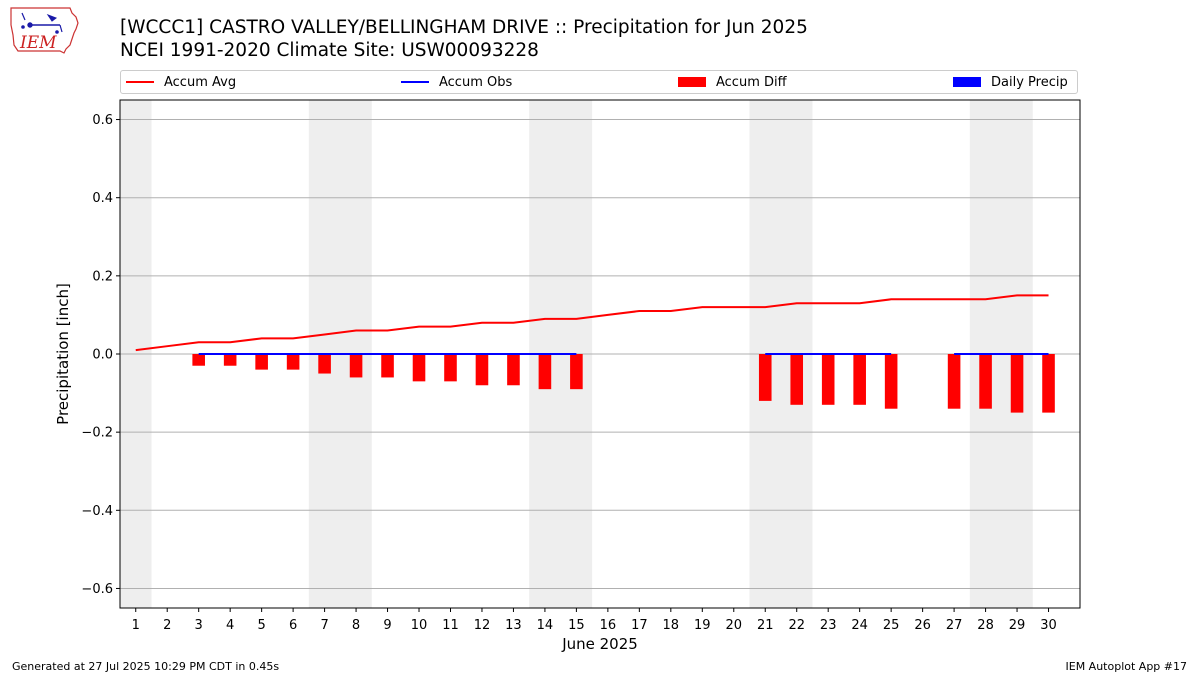 The width and height of the screenshot is (1200, 675). I want to click on legend-item-accum-avg: Accum Avg, so click(181, 82).